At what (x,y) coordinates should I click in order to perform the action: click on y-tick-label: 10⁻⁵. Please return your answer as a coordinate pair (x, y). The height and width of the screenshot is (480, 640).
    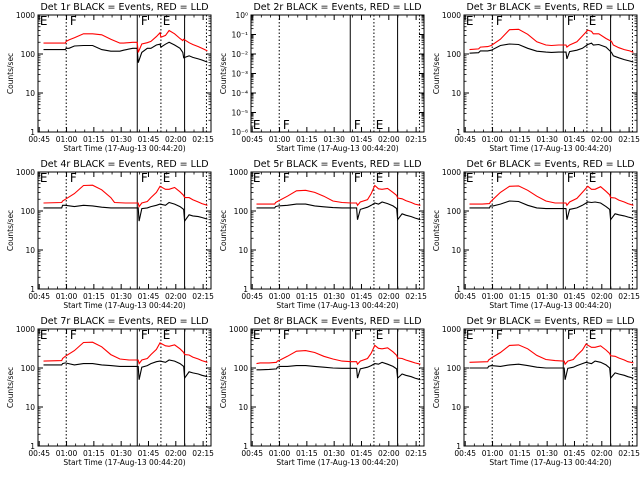
    Looking at the image, I should click on (239, 113).